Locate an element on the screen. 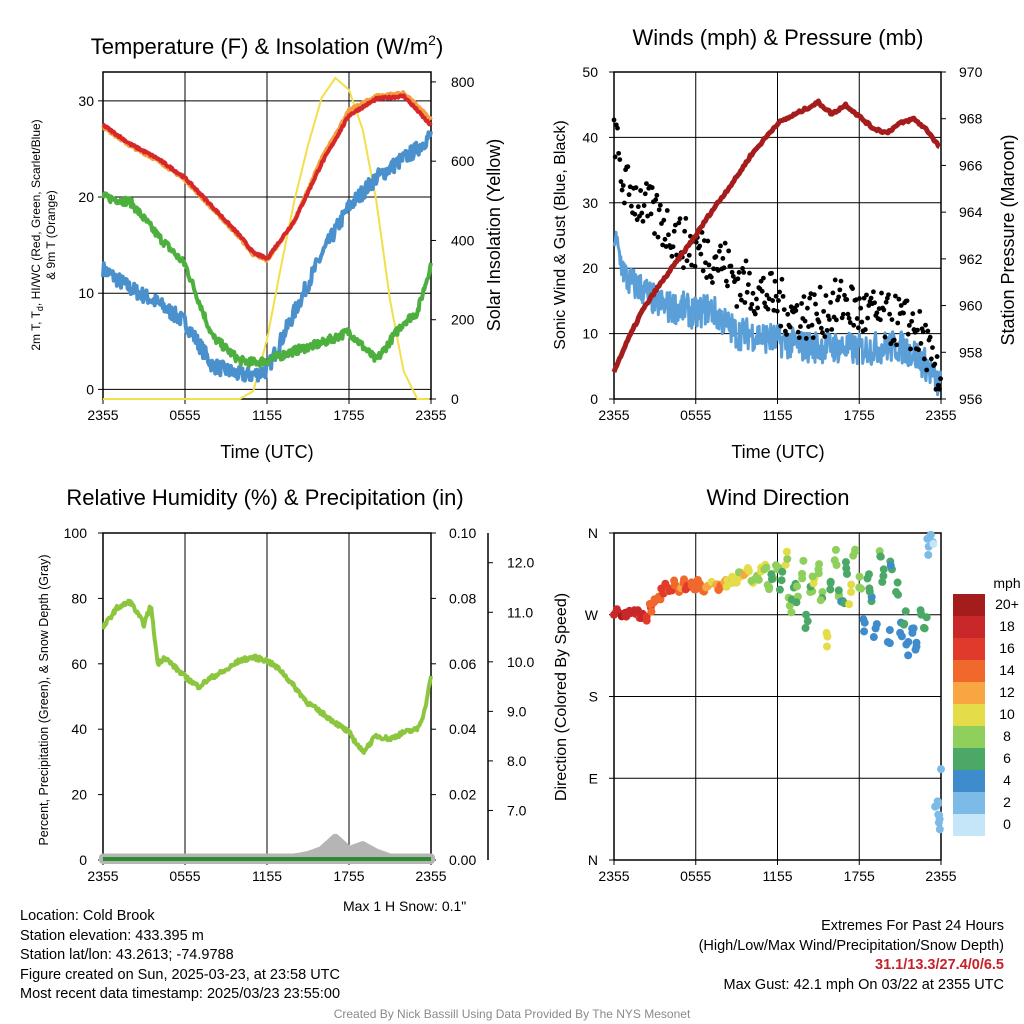 The height and width of the screenshot is (1024, 1024). legend-label: 16 is located at coordinates (1007, 648).